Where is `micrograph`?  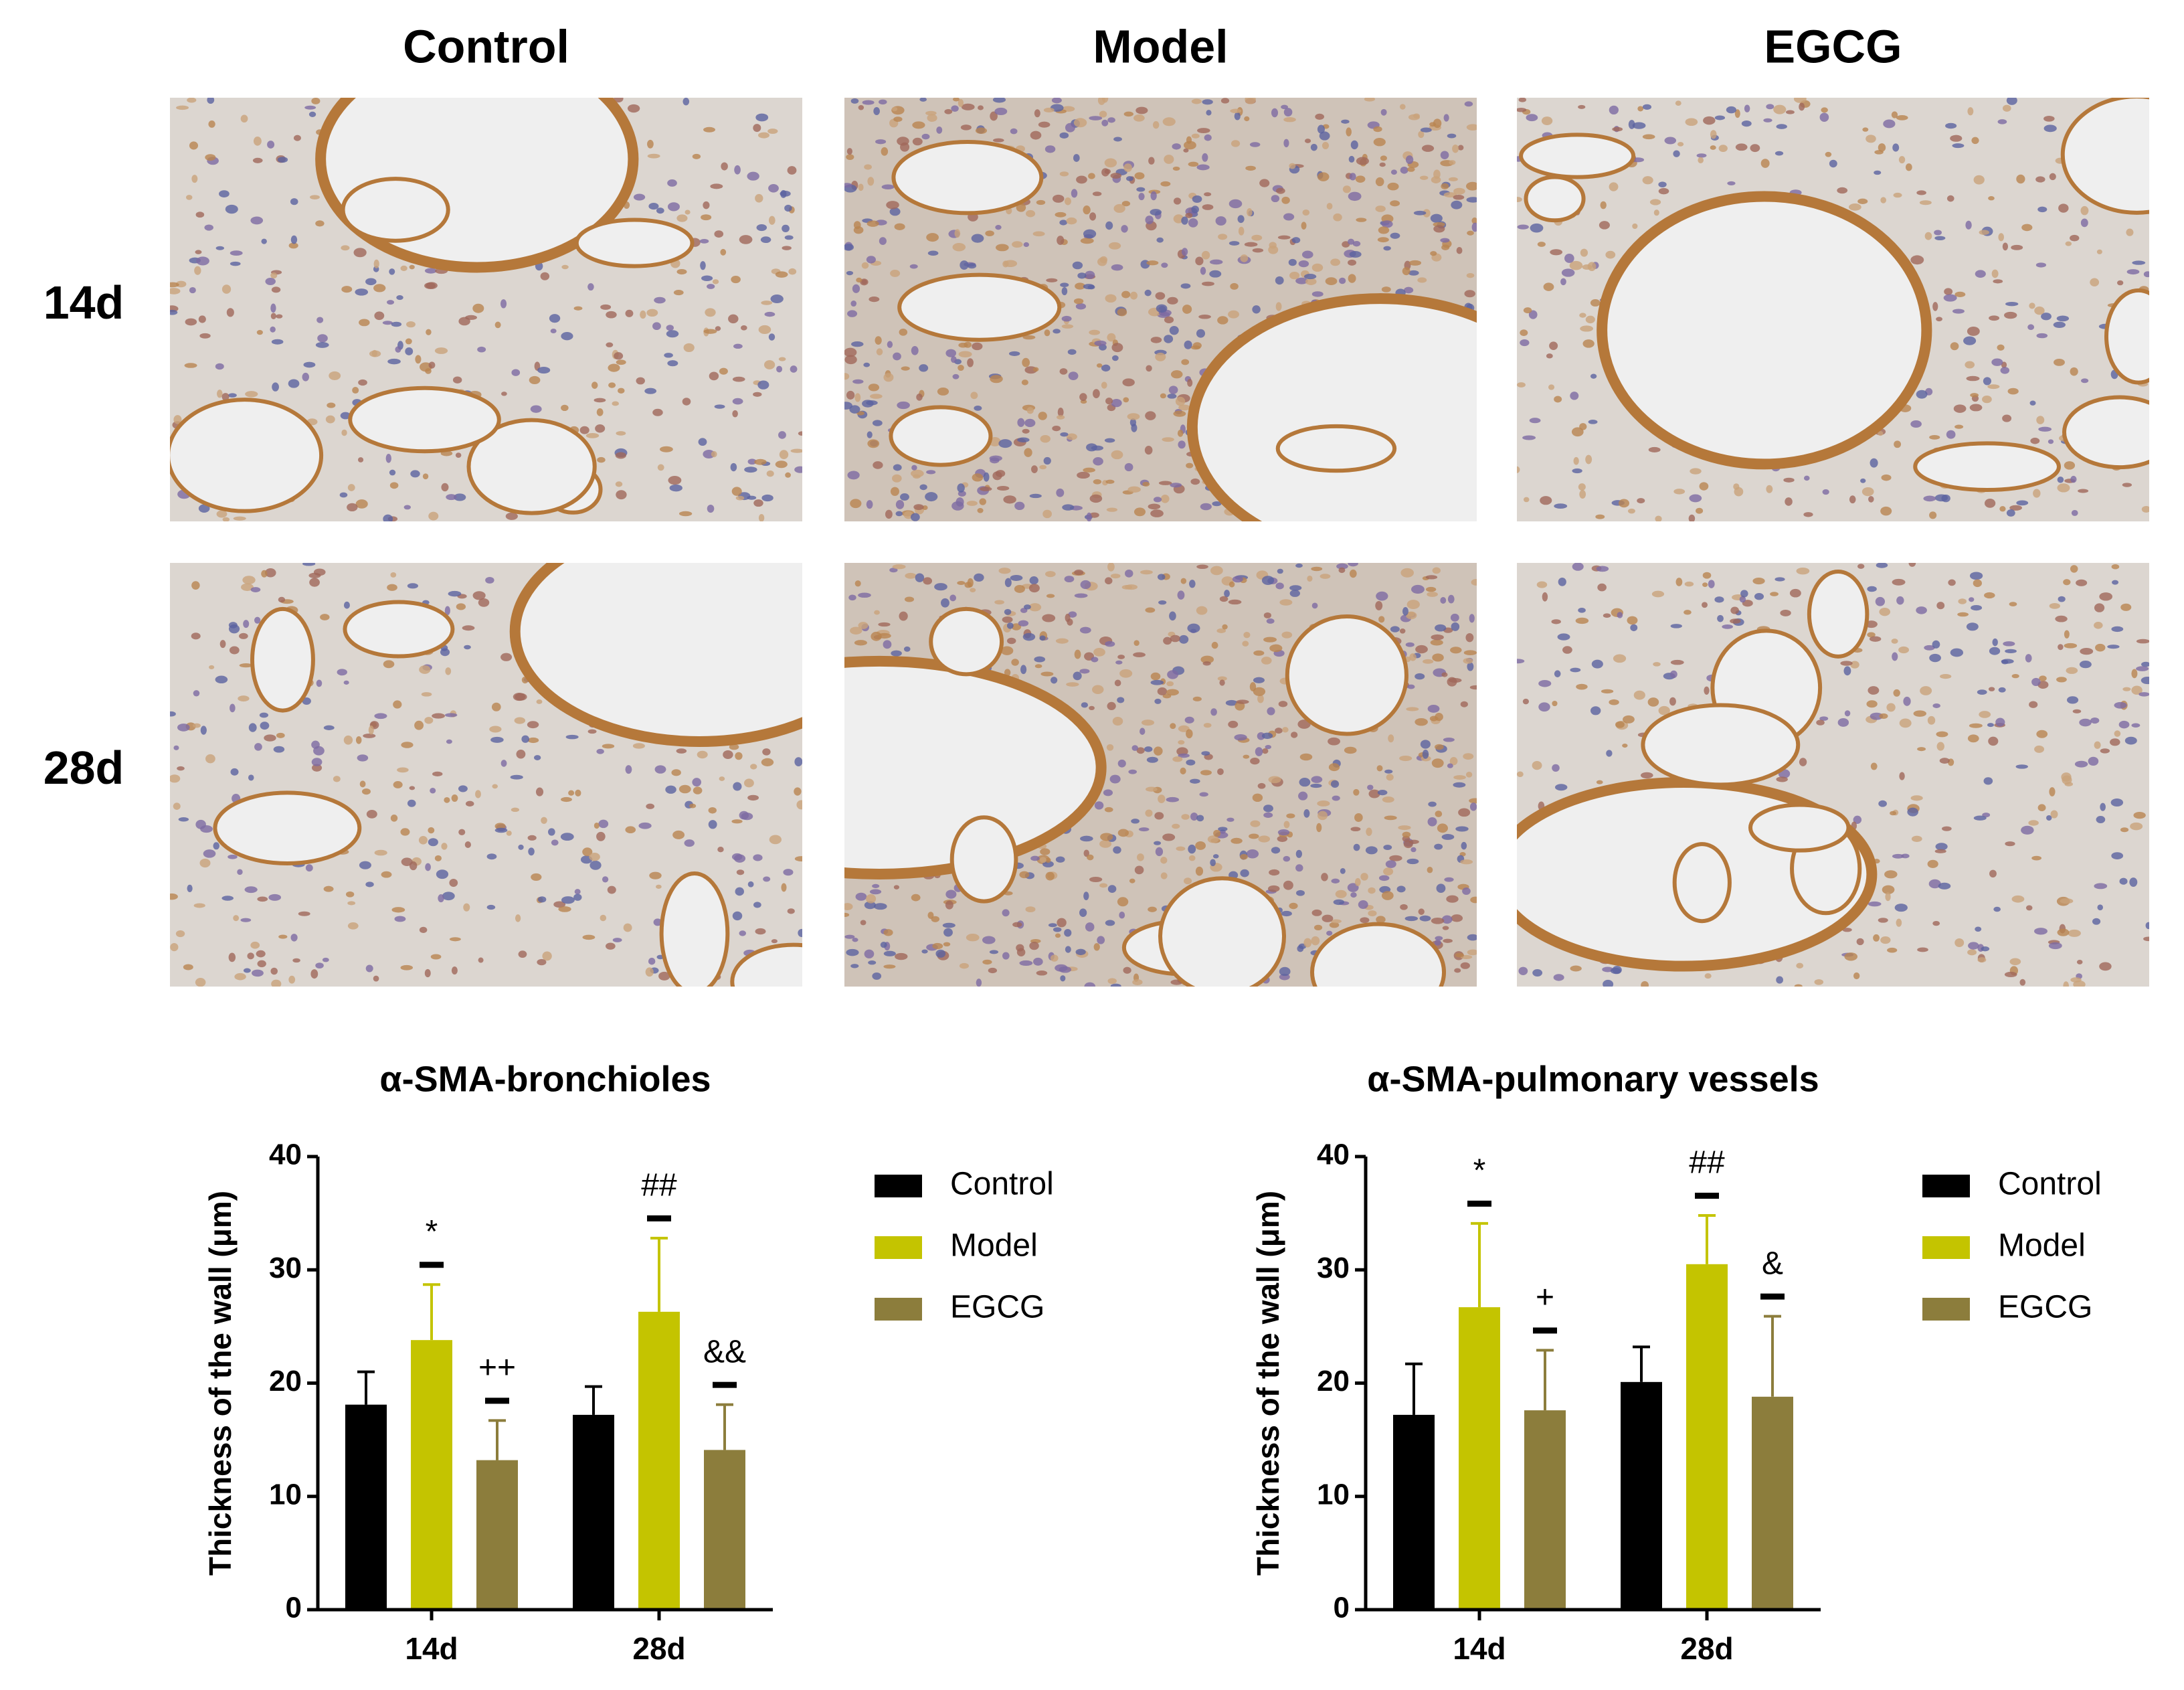
micrograph is located at coordinates (1833, 775).